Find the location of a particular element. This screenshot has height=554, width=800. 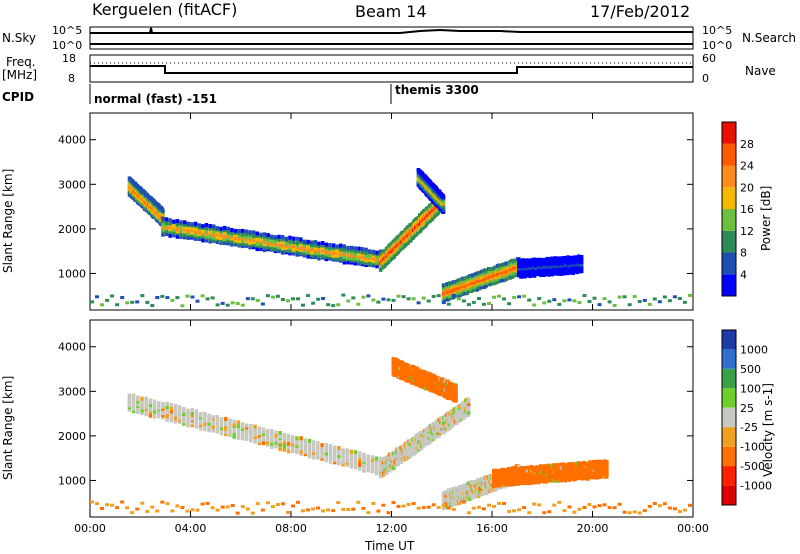

power-near-range-band is located at coordinates (391, 300).